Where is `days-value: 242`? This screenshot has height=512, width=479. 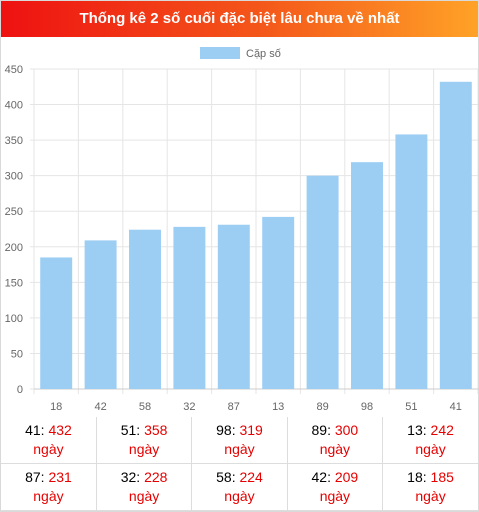
days-value: 242 is located at coordinates (442, 430).